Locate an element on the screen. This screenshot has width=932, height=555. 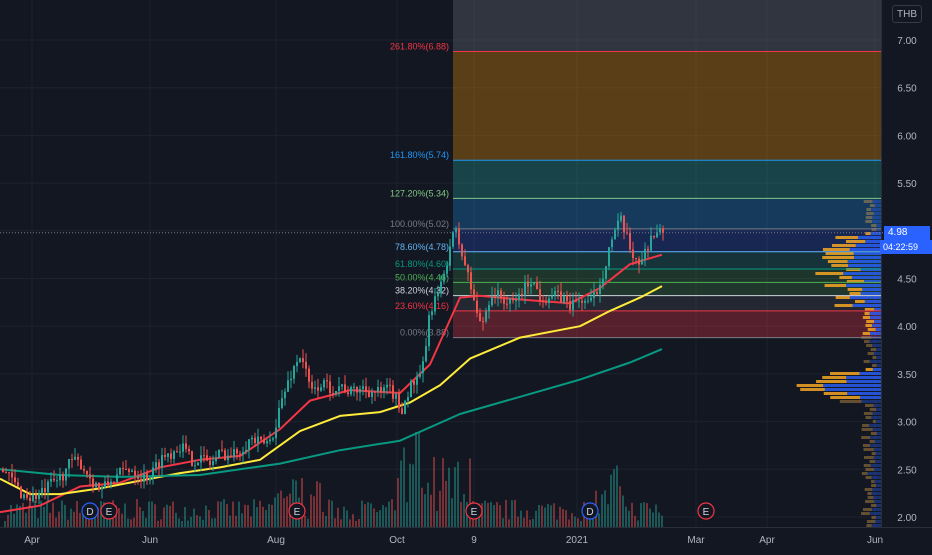
price-tick-label: 4.50 is located at coordinates (907, 280).